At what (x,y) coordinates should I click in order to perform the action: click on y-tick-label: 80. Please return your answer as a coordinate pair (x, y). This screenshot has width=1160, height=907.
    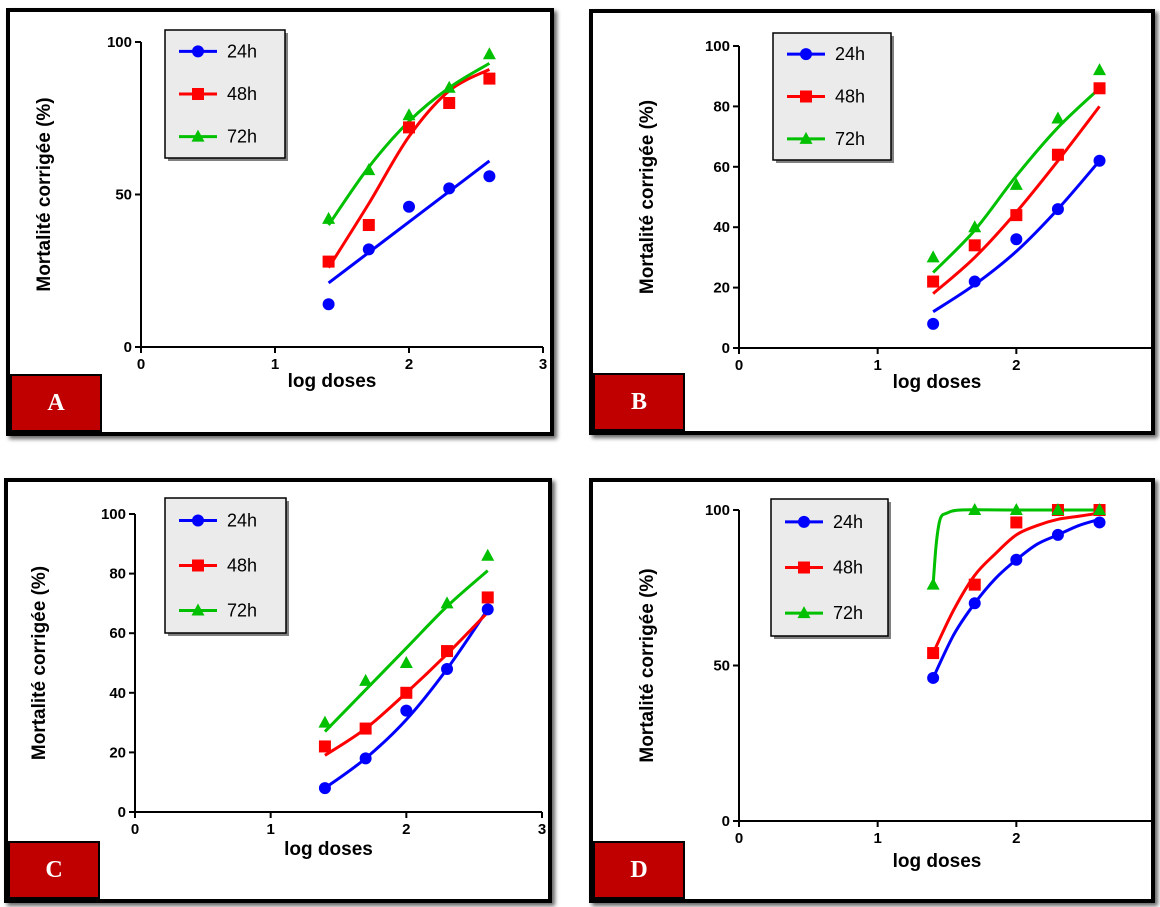
    Looking at the image, I should click on (117, 574).